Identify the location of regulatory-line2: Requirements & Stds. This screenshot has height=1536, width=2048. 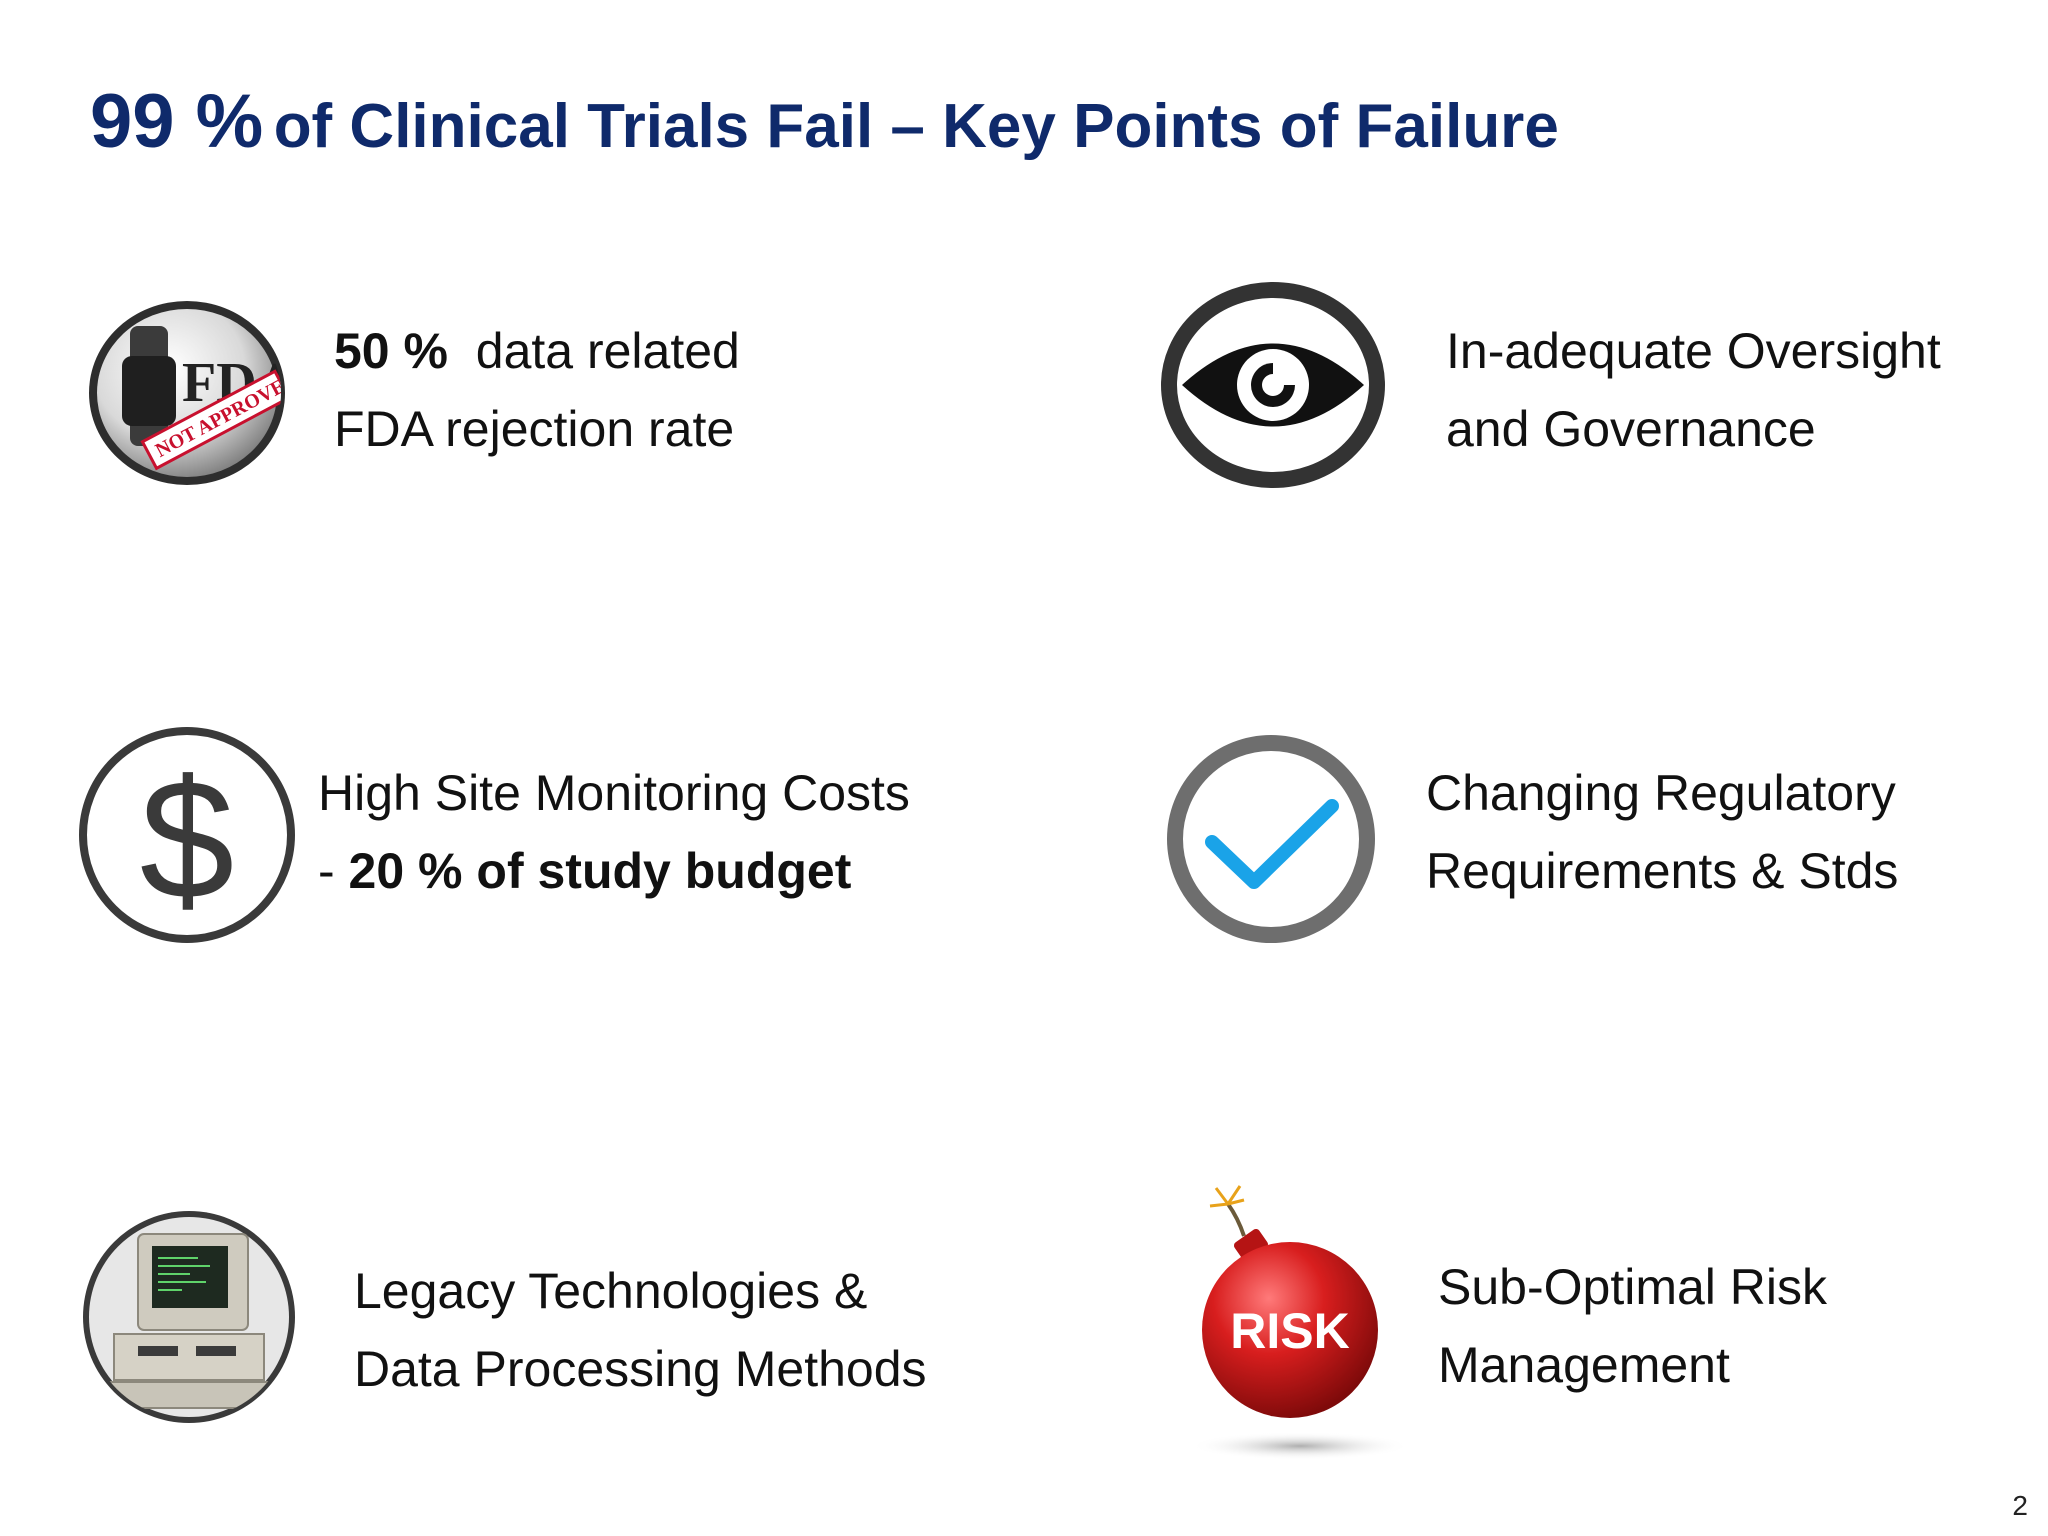
(1662, 871).